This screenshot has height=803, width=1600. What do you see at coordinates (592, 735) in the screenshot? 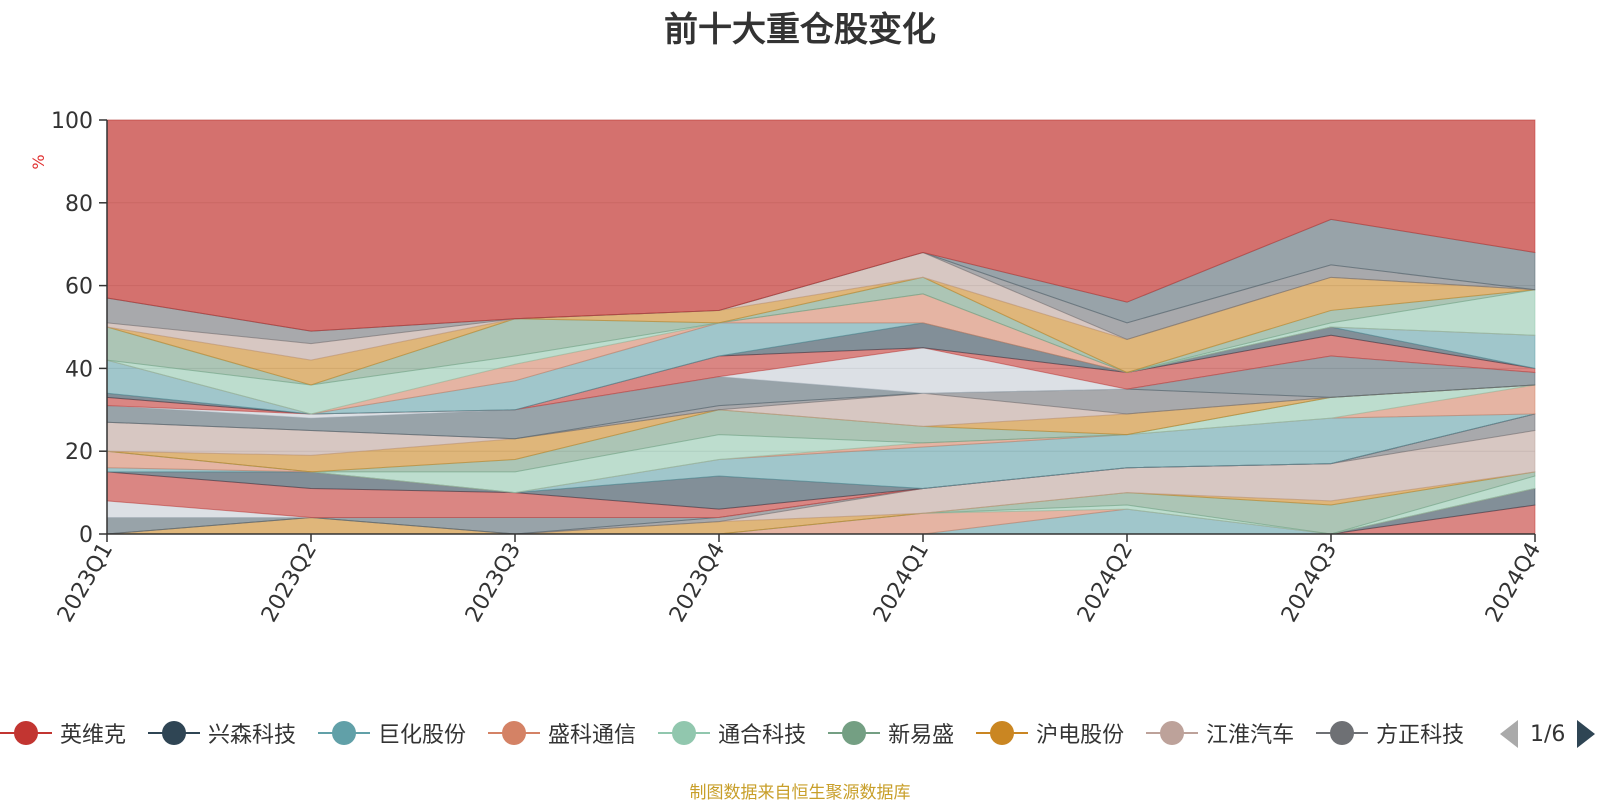
I see `legend-label: 盛科通信` at bounding box center [592, 735].